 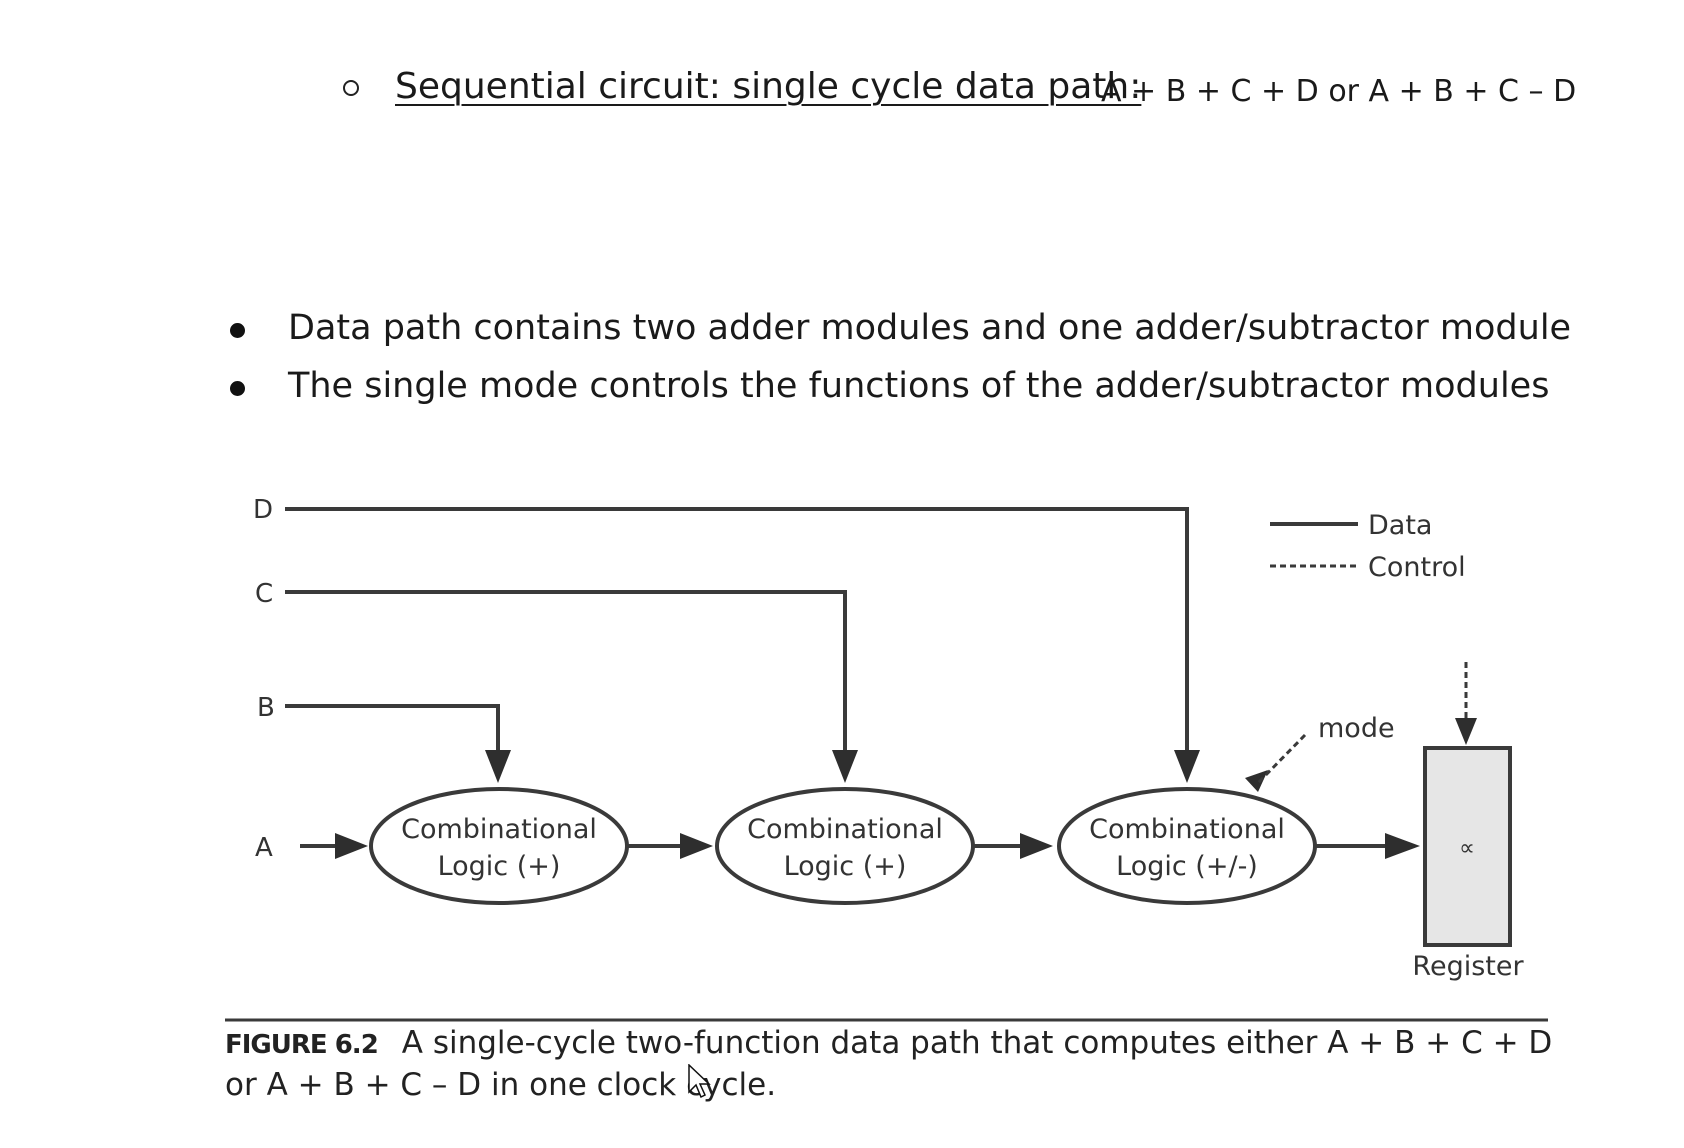 I want to click on register-symbol: ∝, so click(x=1467, y=848).